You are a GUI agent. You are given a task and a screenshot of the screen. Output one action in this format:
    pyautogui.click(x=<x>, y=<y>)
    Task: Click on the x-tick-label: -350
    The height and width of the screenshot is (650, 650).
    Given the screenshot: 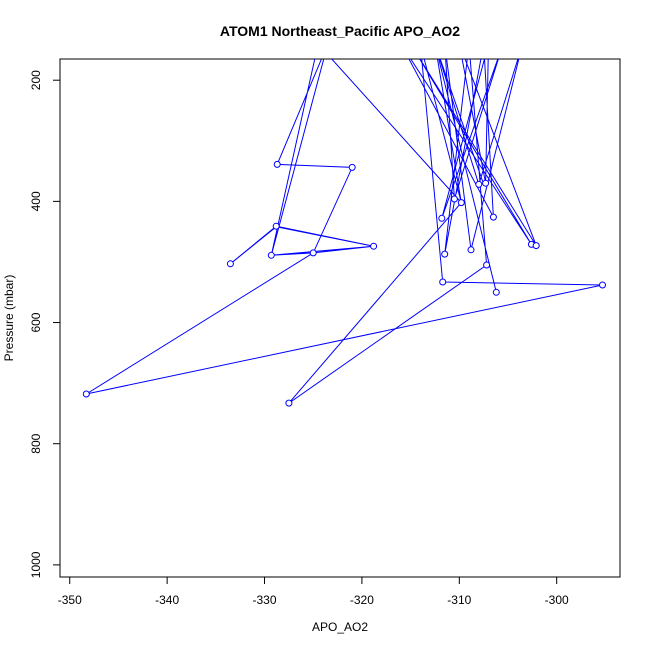 What is the action you would take?
    pyautogui.click(x=70, y=600)
    